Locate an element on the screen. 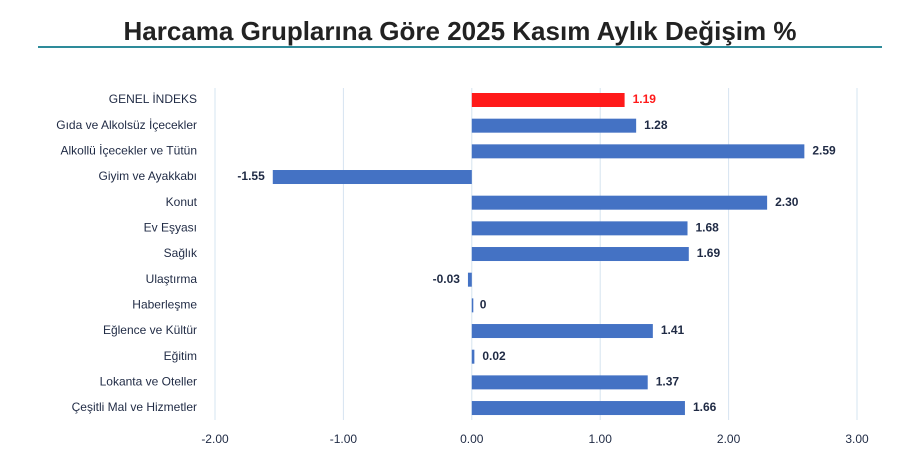 Image resolution: width=916 pixels, height=470 pixels. value-label: 1.28 is located at coordinates (656, 125).